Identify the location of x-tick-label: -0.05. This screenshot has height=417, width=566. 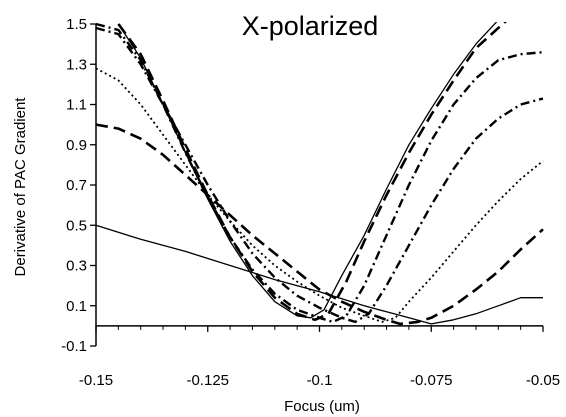
(543, 380).